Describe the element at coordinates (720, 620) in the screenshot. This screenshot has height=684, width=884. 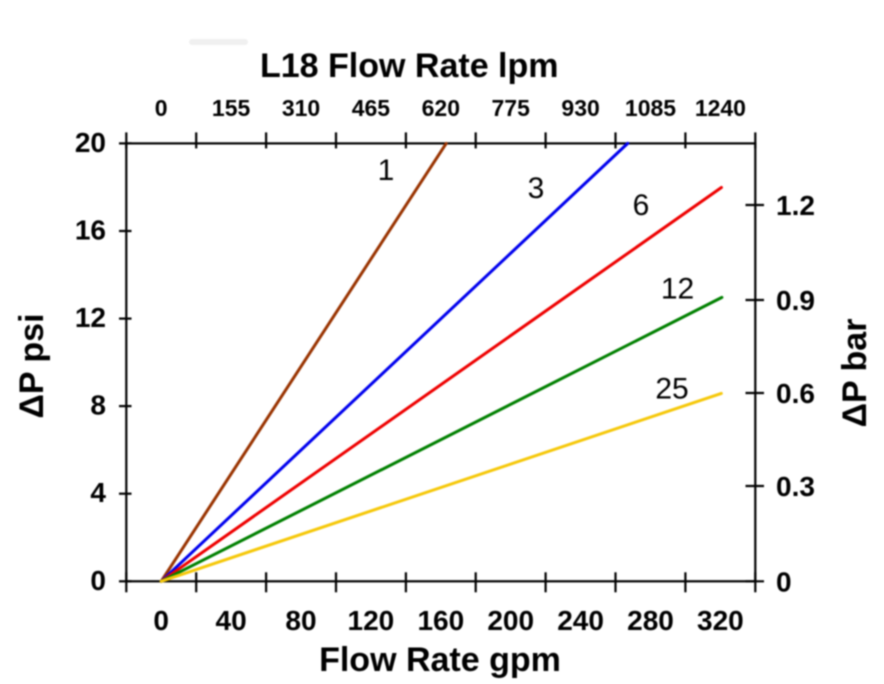
I see `svg-text: 320` at that location.